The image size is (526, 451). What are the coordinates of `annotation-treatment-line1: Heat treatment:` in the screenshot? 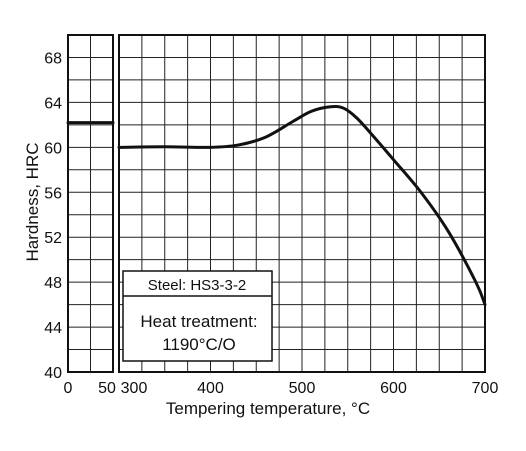 It's located at (198, 321).